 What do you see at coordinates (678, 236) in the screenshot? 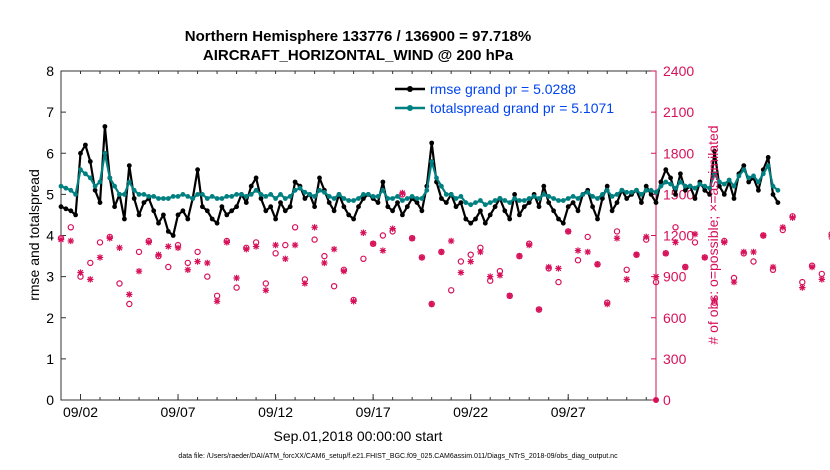
I see `y2-tick-label: 1200` at bounding box center [678, 236].